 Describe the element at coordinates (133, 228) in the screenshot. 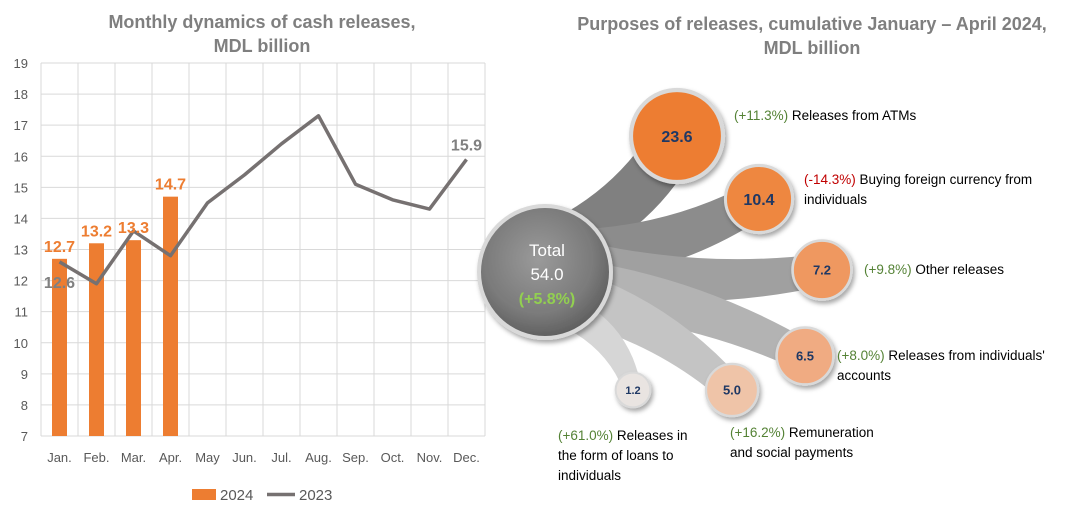

I see `data-label-2024: 13.3` at that location.